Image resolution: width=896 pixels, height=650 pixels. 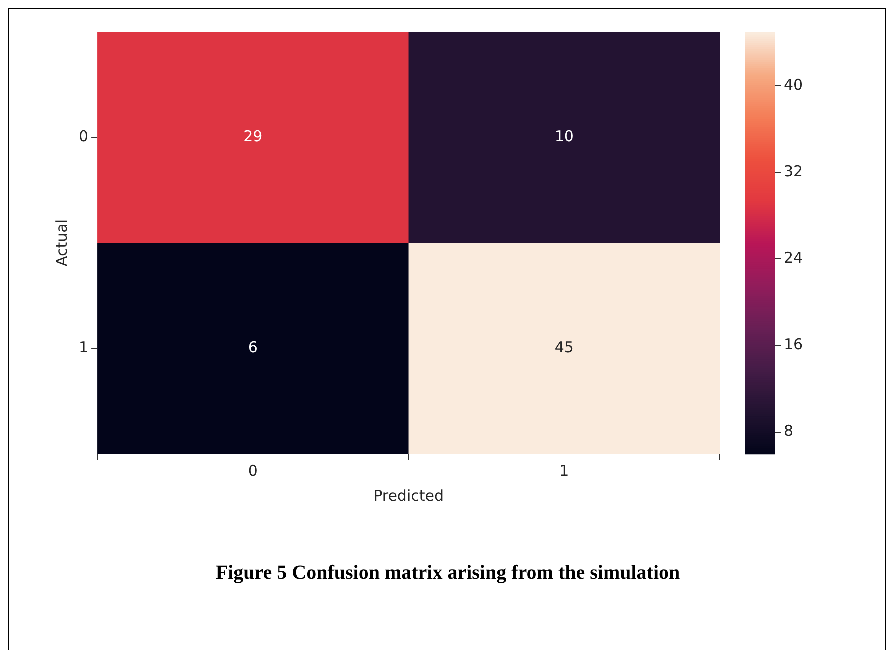 What do you see at coordinates (448, 573) in the screenshot?
I see `caption: Figure 5 Confusion matrix arising from the simulation` at bounding box center [448, 573].